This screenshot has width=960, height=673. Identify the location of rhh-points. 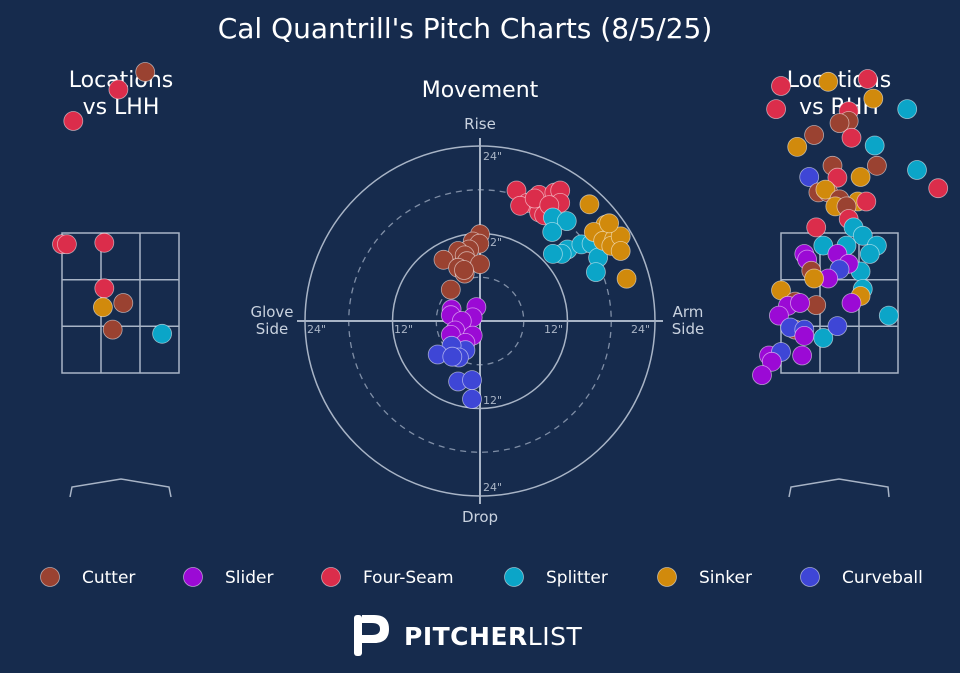
(850, 227).